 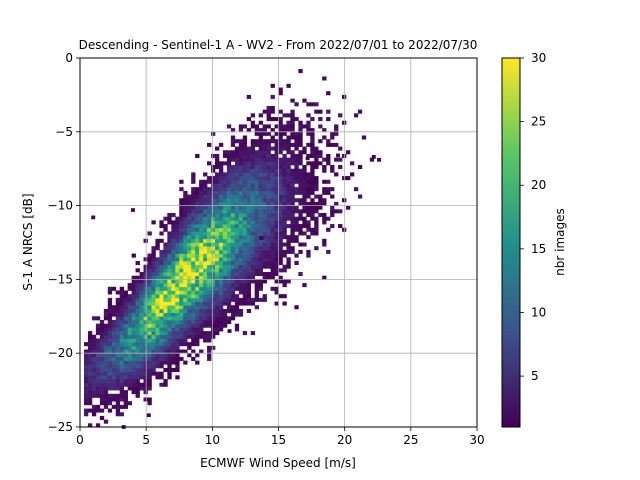 I want to click on colorbar, so click(x=511, y=242).